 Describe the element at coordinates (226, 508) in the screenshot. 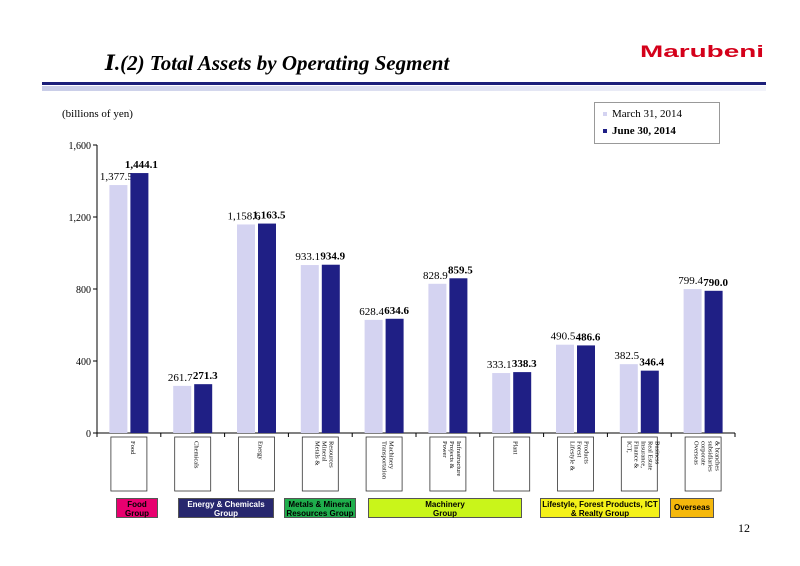

I see `group-energy-chemicals: Energy & Chemicals Group` at that location.